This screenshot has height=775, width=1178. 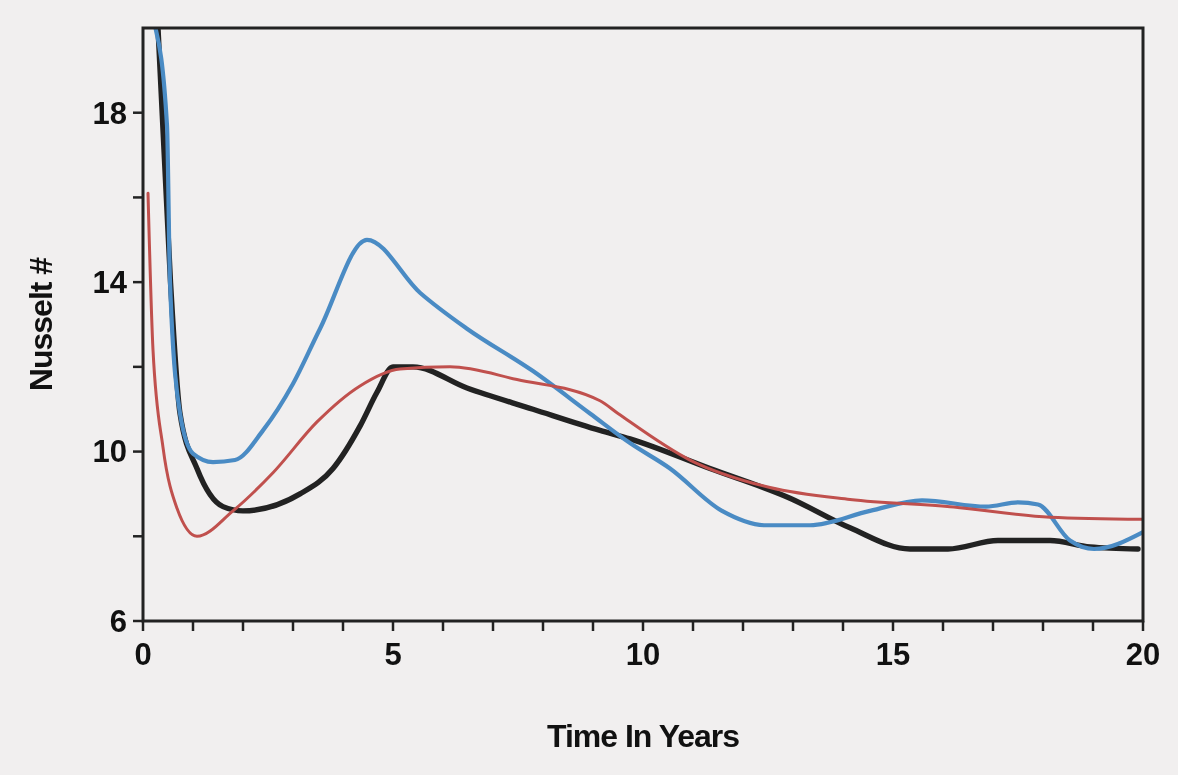 I want to click on y-tick-label: 14, so click(x=110, y=282).